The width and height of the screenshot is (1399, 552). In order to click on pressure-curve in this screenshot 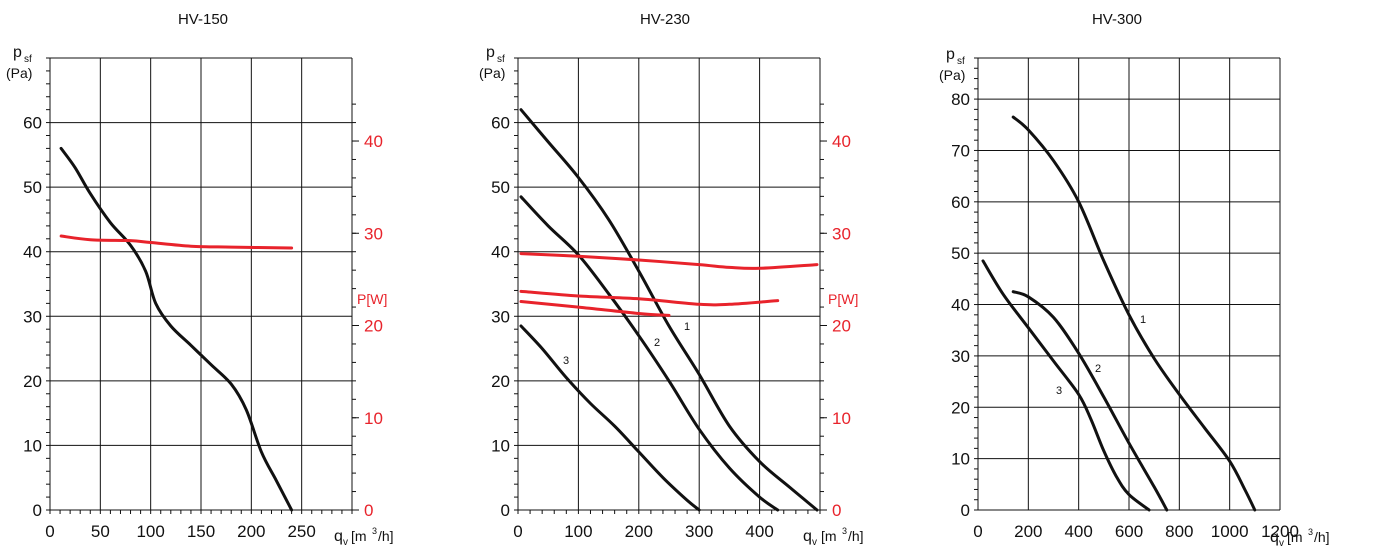, I will do `click(176, 329)`.